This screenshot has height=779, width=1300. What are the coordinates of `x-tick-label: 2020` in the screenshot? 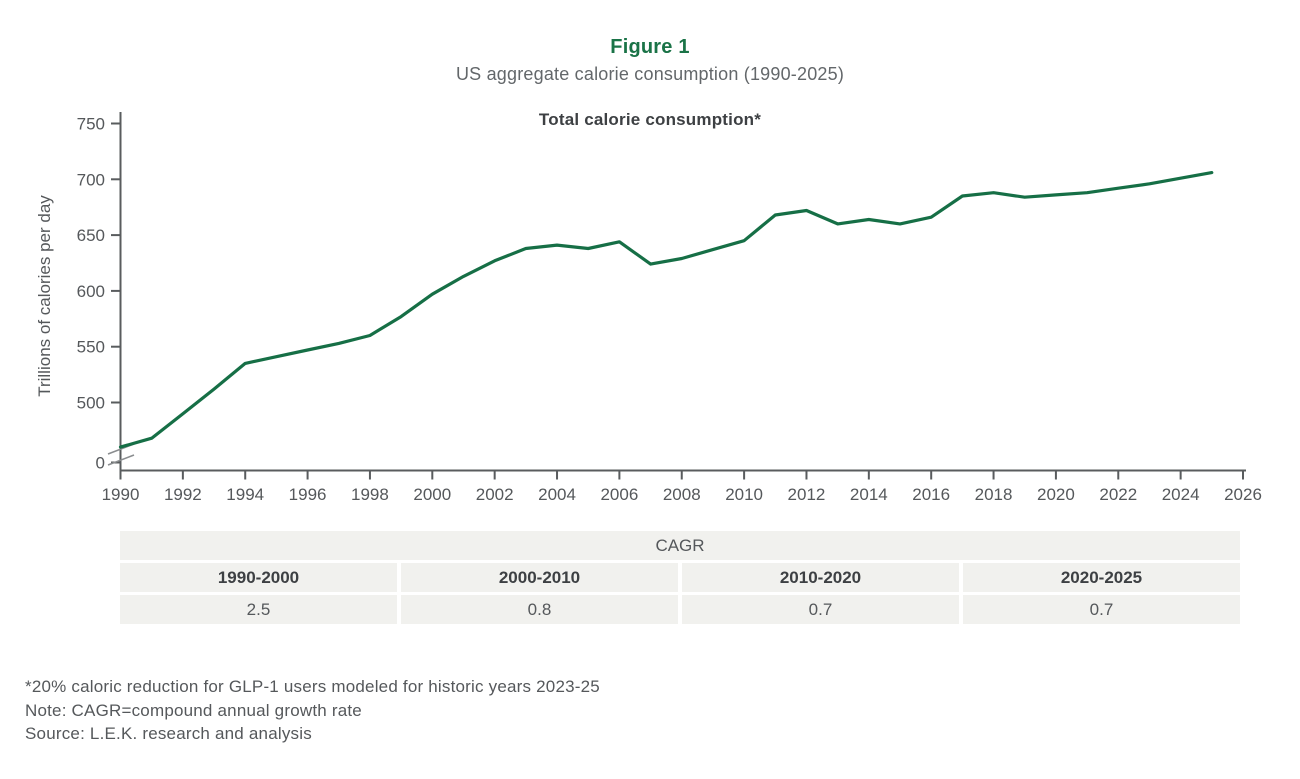 It's located at (1056, 494).